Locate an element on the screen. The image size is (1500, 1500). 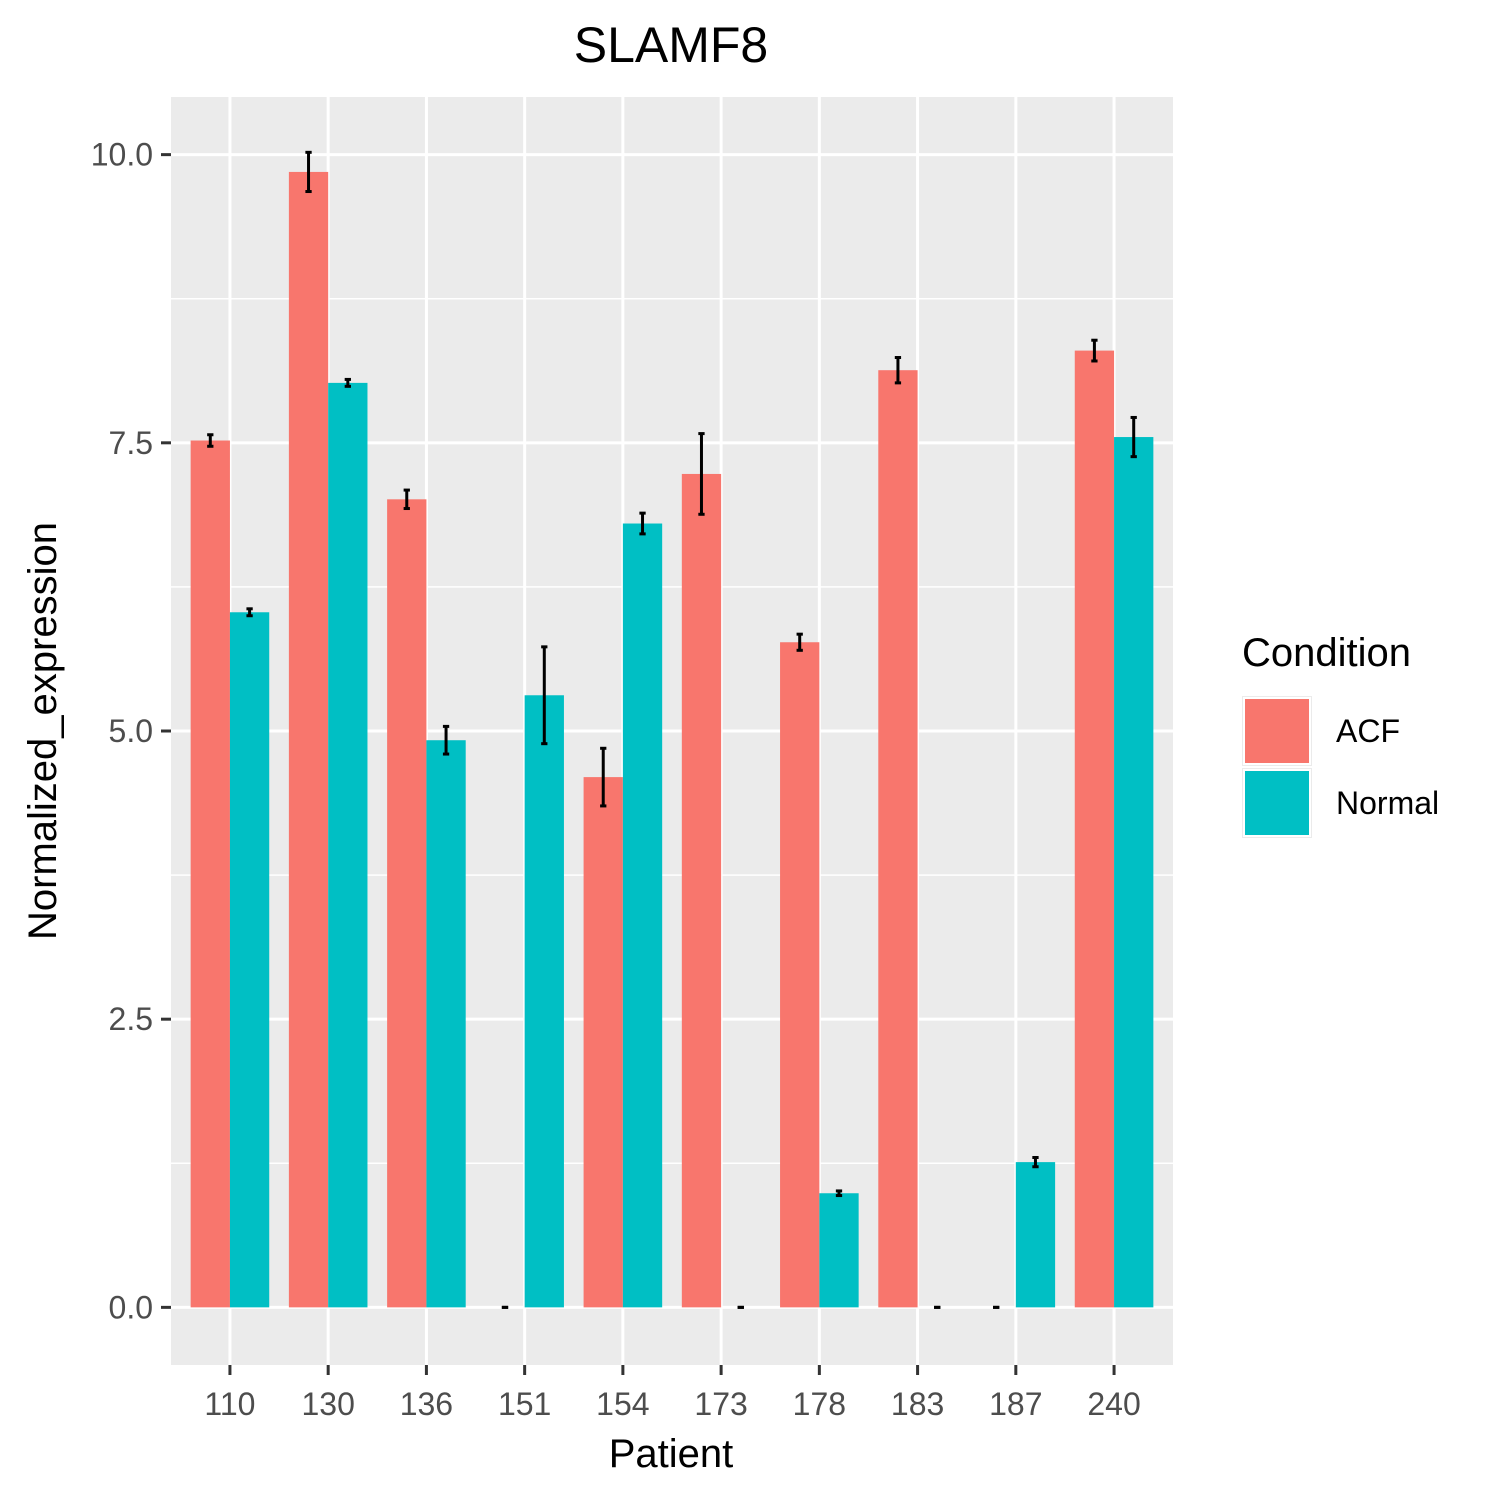
x-tick-label: 110 is located at coordinates (229, 1404).